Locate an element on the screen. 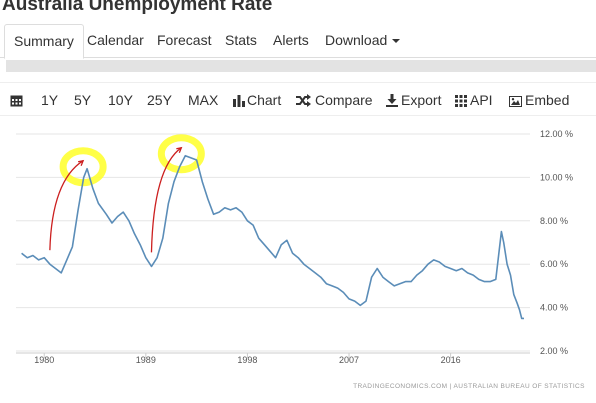 This screenshot has width=596, height=403. y-tick-label: 6.00 % is located at coordinates (554, 264).